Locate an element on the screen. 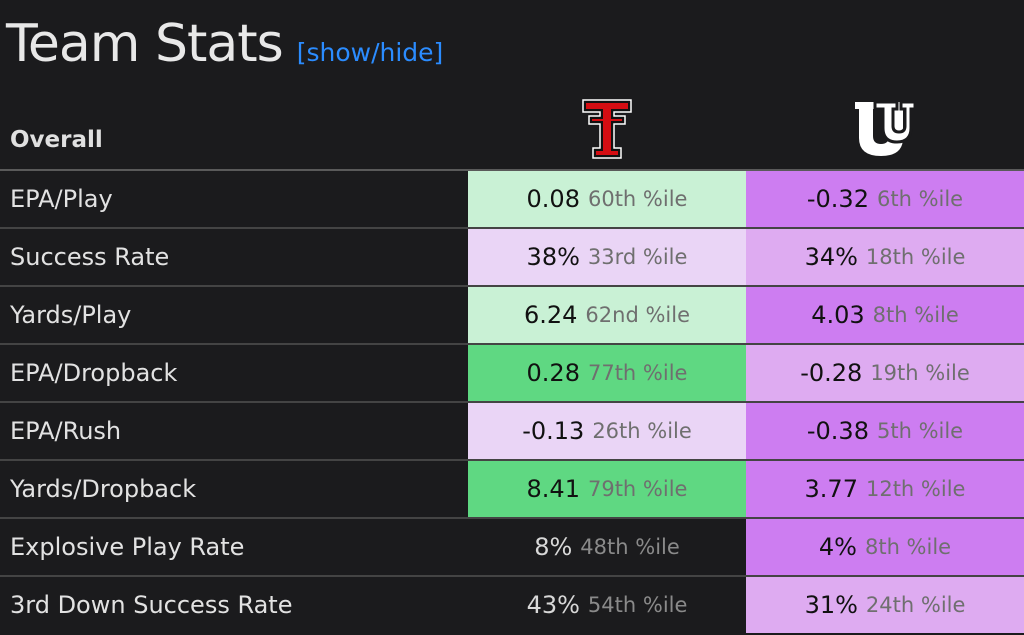 The width and height of the screenshot is (1024, 635). team2-stat-cell: -0.28 19th %ile is located at coordinates (885, 373).